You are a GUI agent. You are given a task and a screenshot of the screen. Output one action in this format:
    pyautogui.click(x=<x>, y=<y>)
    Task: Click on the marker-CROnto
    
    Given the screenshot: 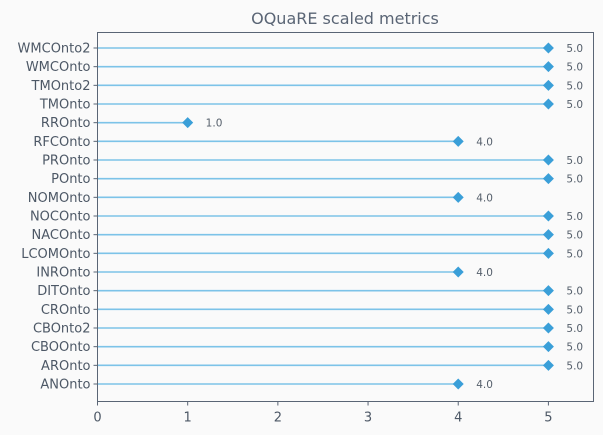 What is the action you would take?
    pyautogui.click(x=548, y=309)
    